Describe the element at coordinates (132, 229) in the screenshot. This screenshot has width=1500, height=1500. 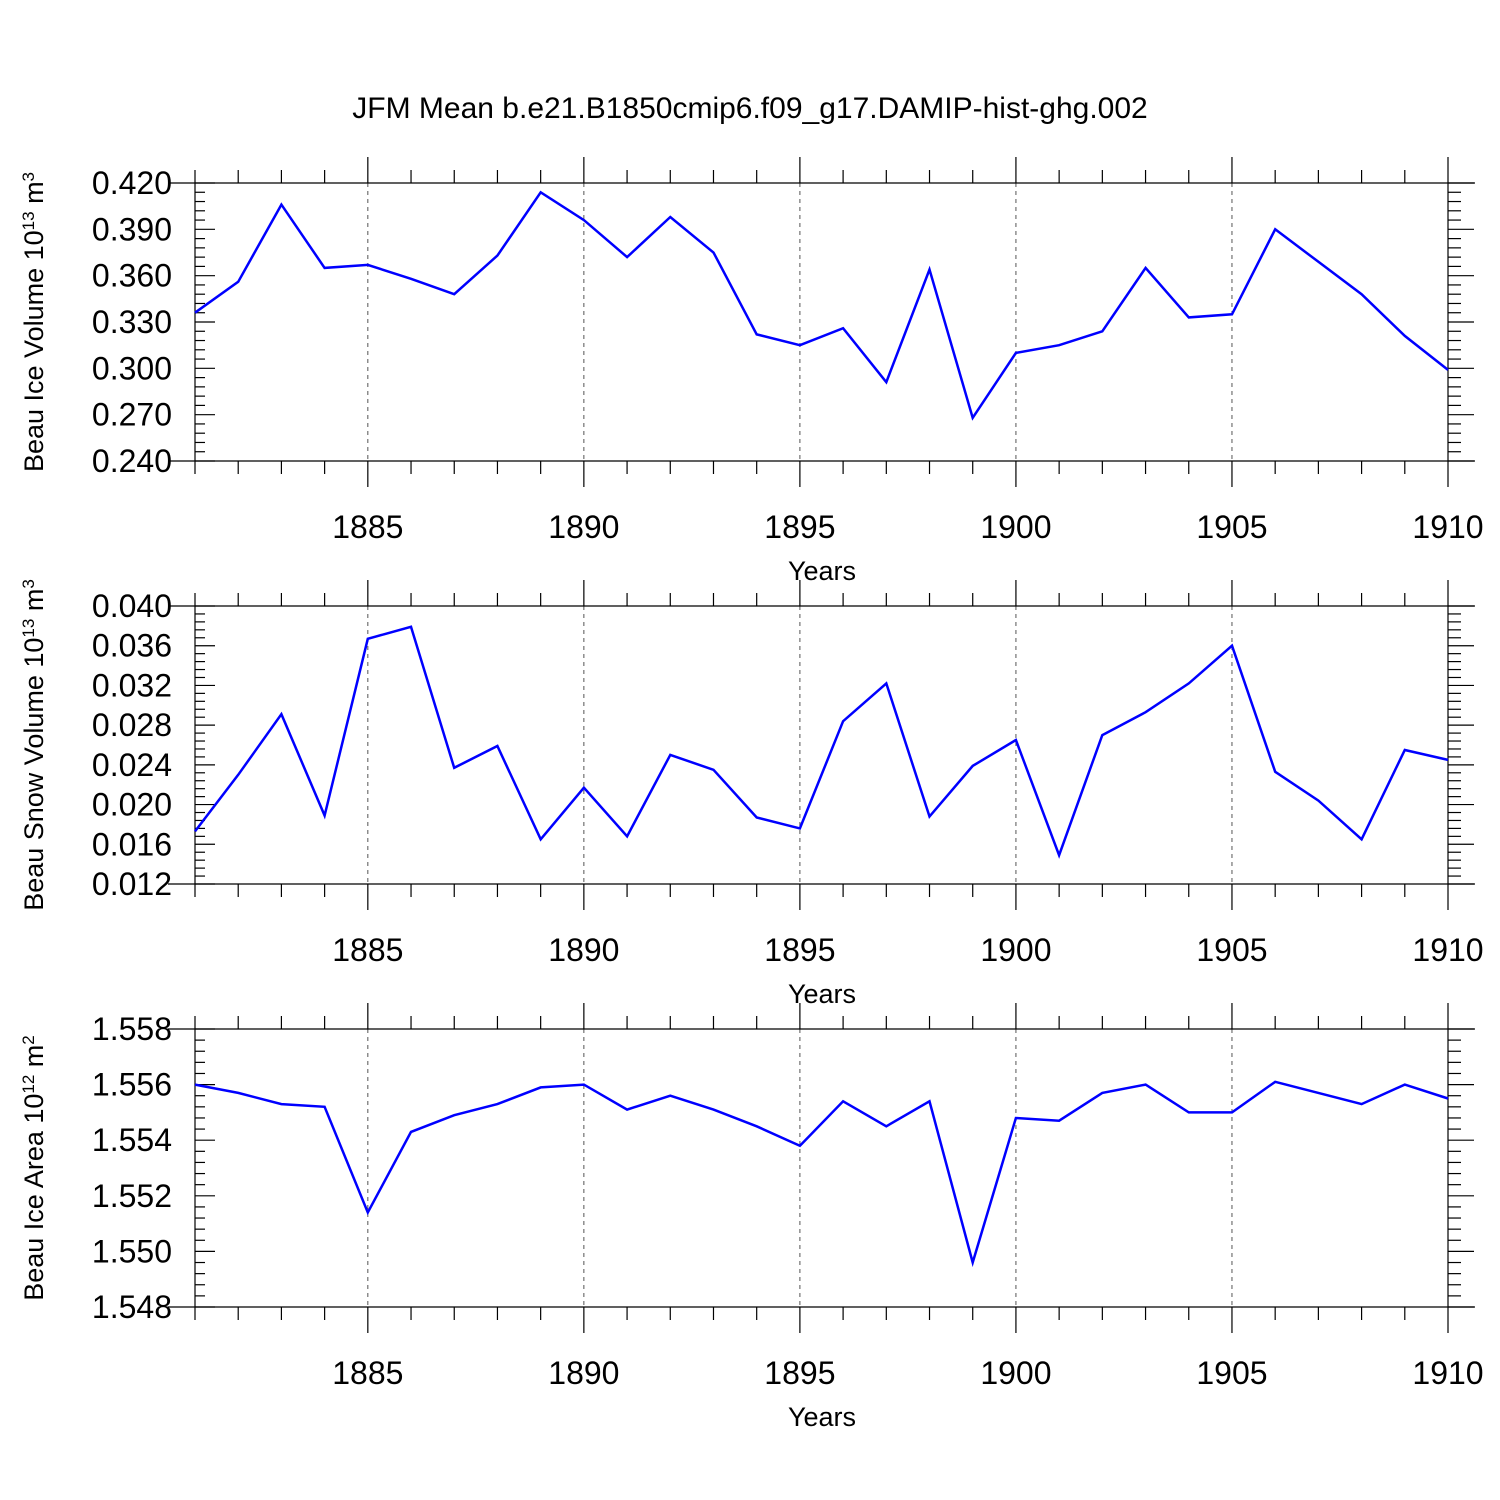
I see `y-tick-label: 0.390` at that location.